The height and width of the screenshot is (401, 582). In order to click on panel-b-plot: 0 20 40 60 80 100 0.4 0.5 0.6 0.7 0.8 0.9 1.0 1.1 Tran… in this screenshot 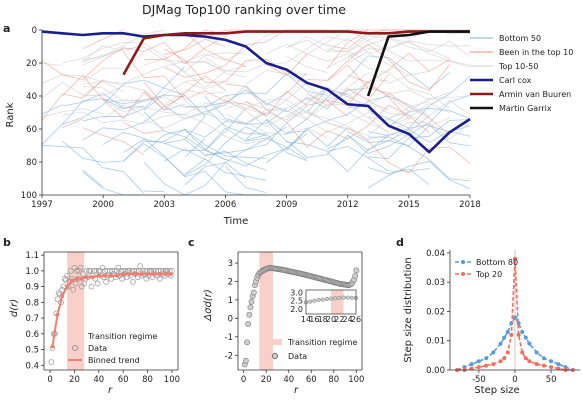, I will do `click(102, 318)`.